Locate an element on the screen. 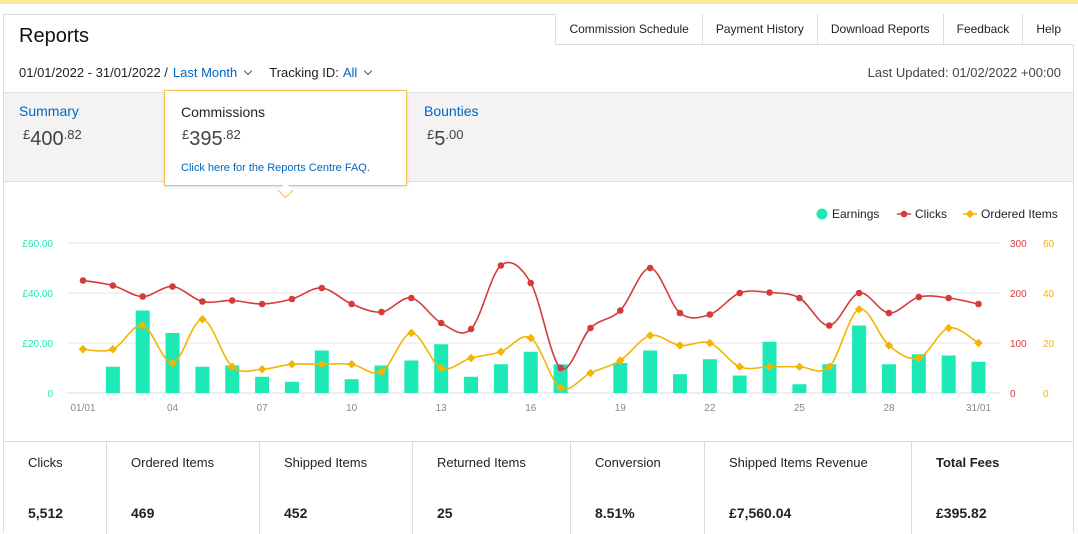 The image size is (1078, 534). summary-tab: Summary £400.82 is located at coordinates (50, 127).